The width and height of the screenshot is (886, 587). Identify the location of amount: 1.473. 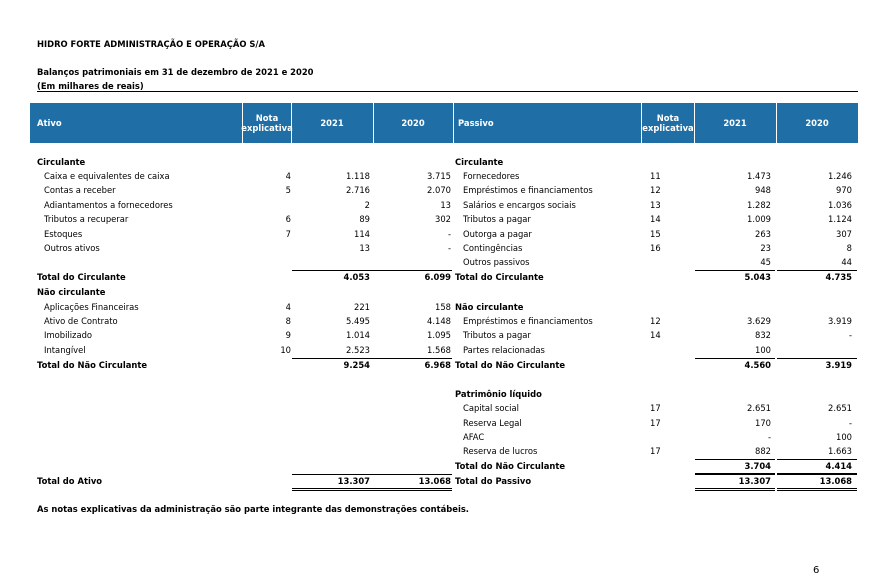
(759, 176).